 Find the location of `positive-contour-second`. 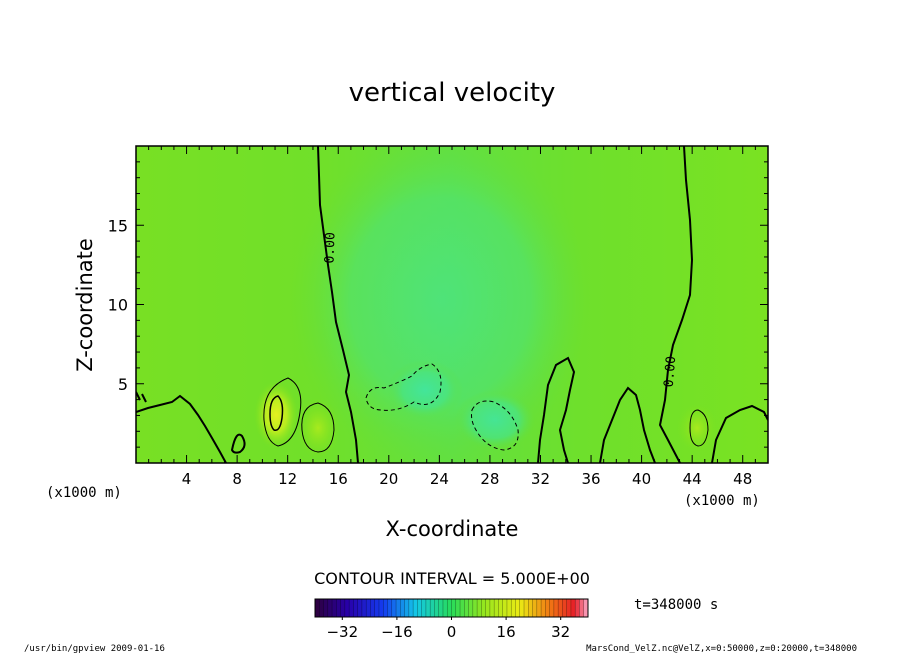

positive-contour-second is located at coordinates (318, 427).